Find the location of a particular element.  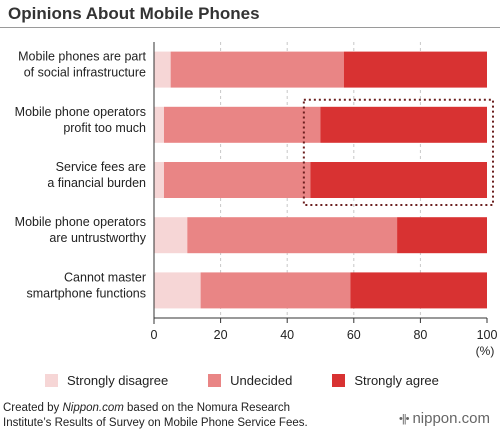

category-label: Cannot master is located at coordinates (105, 277).